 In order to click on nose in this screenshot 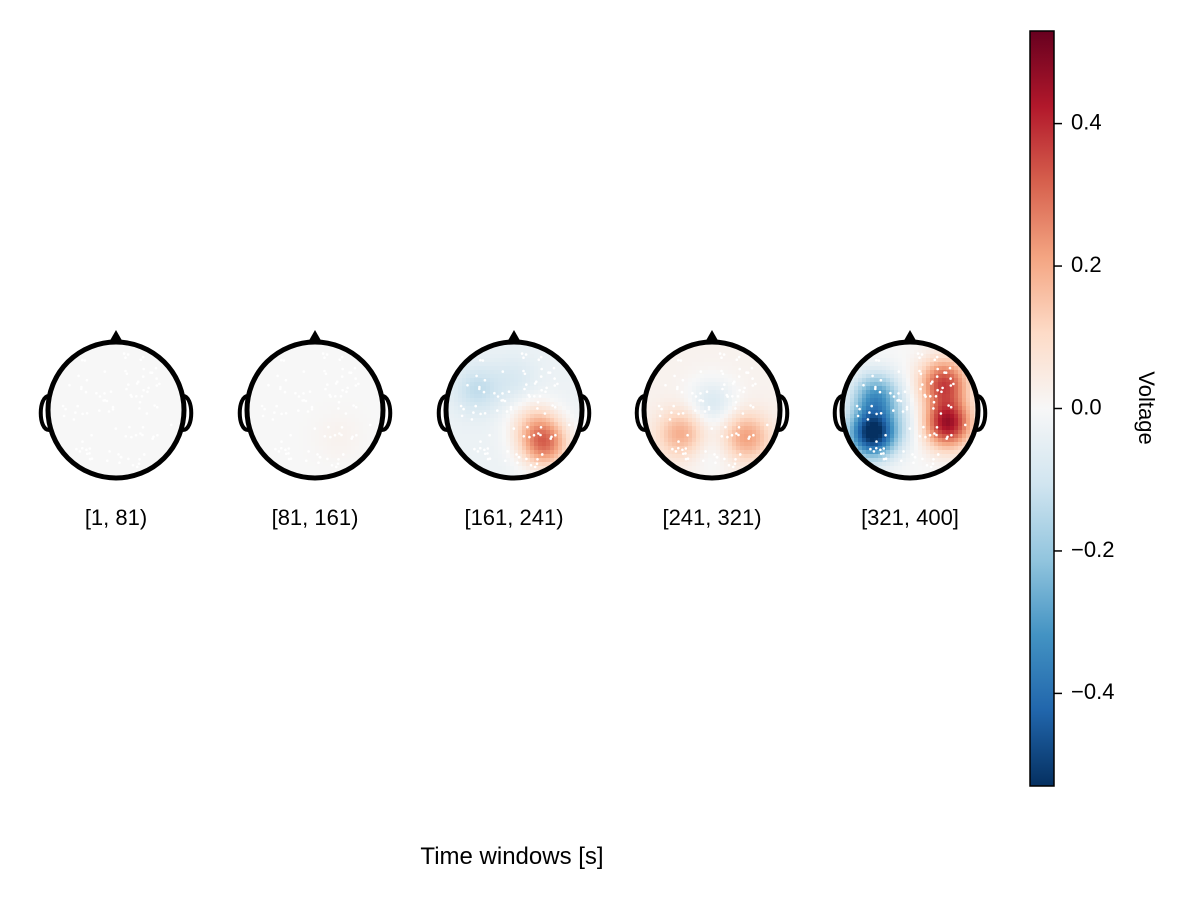, I will do `click(514, 337)`.